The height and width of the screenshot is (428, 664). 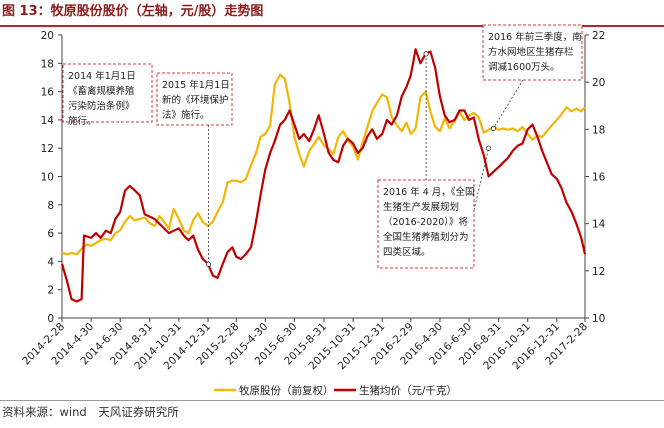 I want to click on y-left-tick-label: 12, so click(x=47, y=149).